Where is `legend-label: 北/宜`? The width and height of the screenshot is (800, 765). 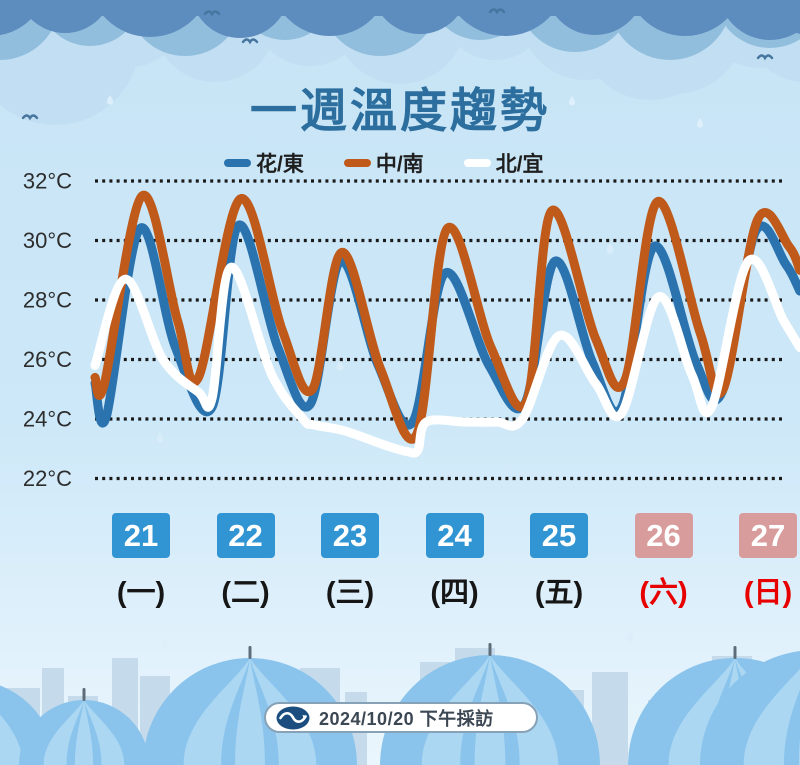 legend-label: 北/宜 is located at coordinates (519, 164).